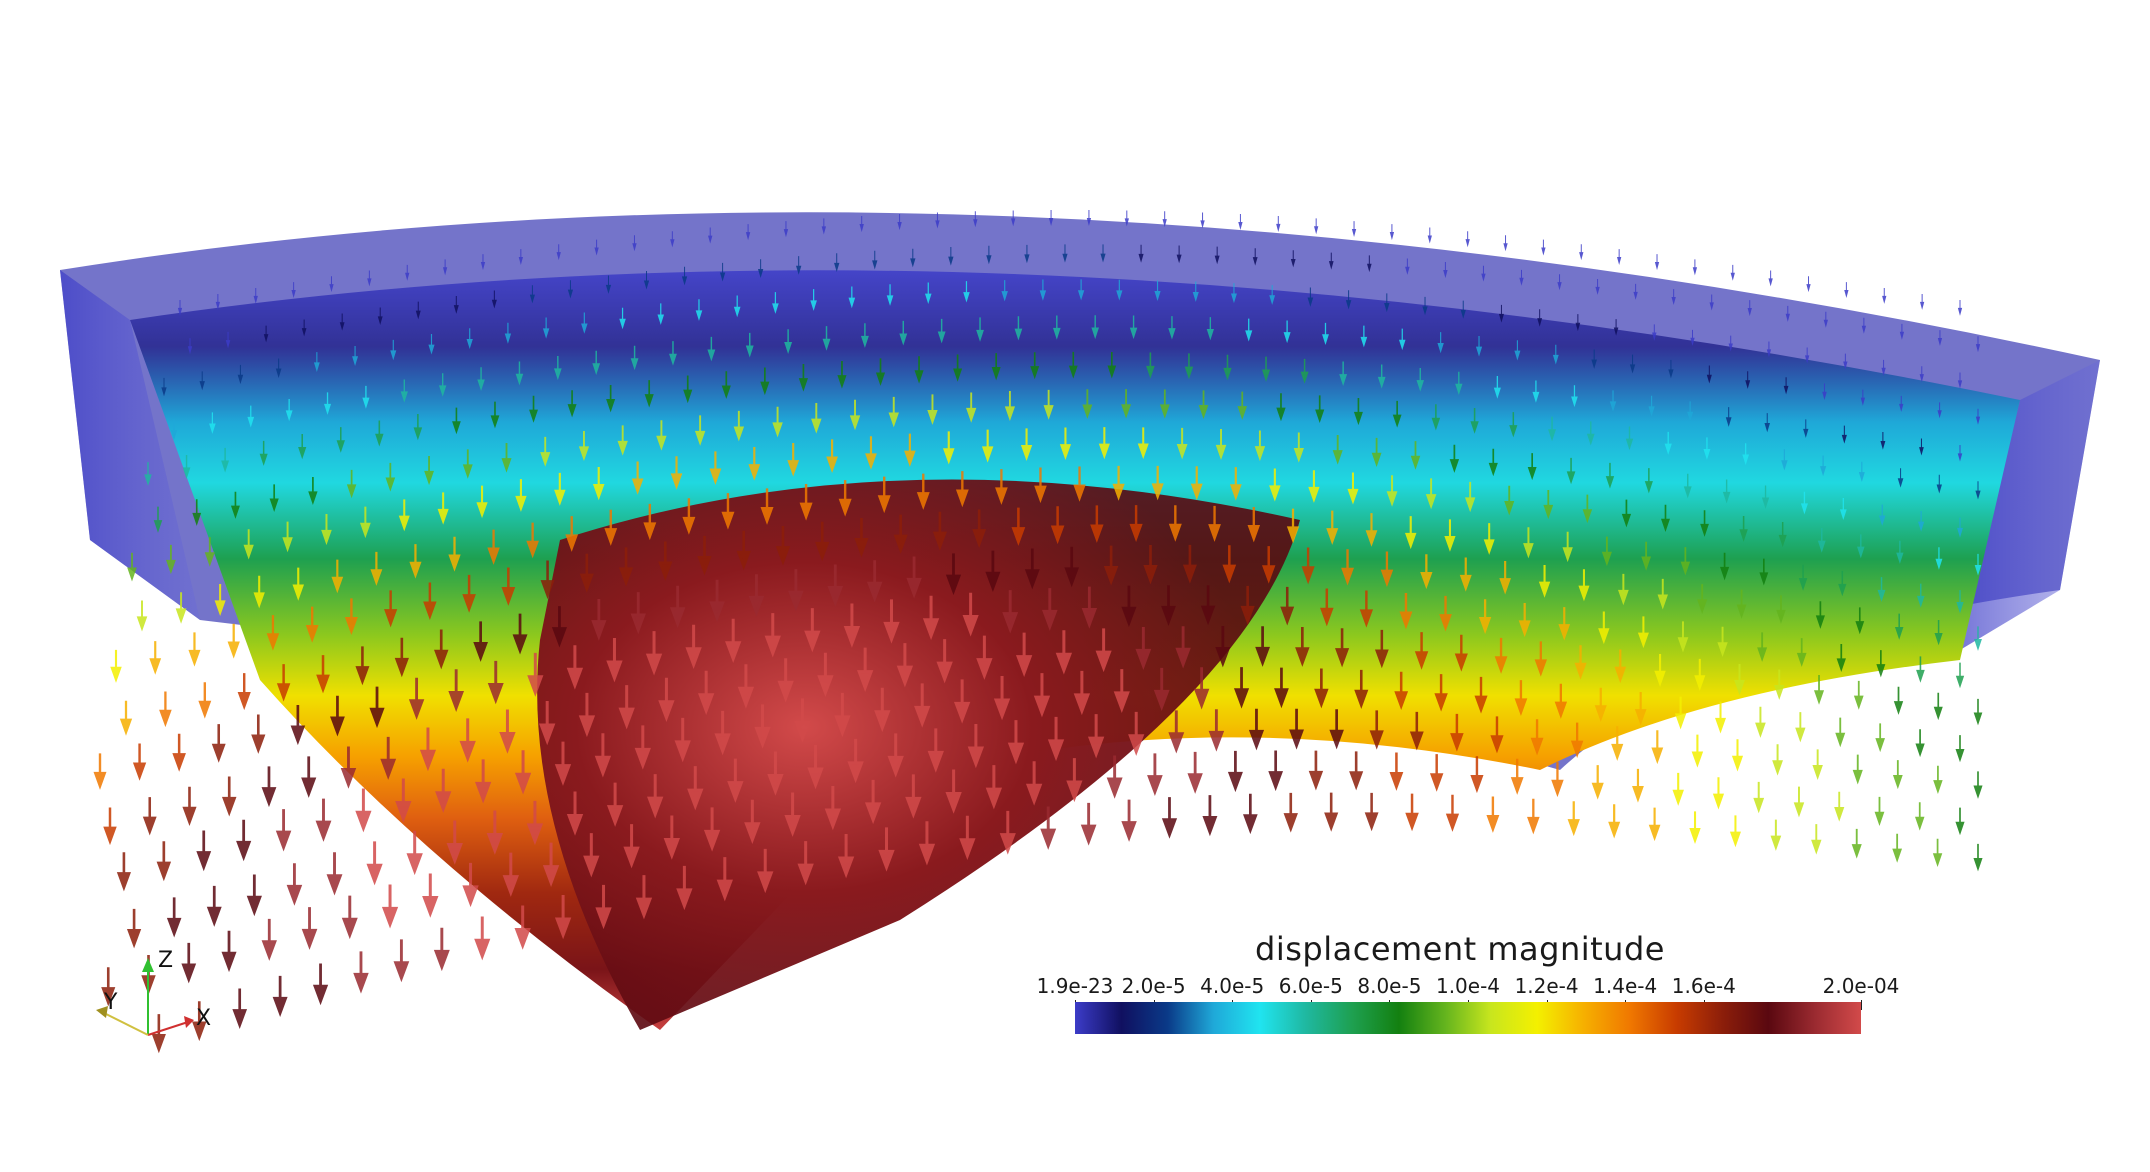 Image resolution: width=2150 pixels, height=1172 pixels. What do you see at coordinates (150, 999) in the screenshot?
I see `orientation-axes: Z X Y` at bounding box center [150, 999].